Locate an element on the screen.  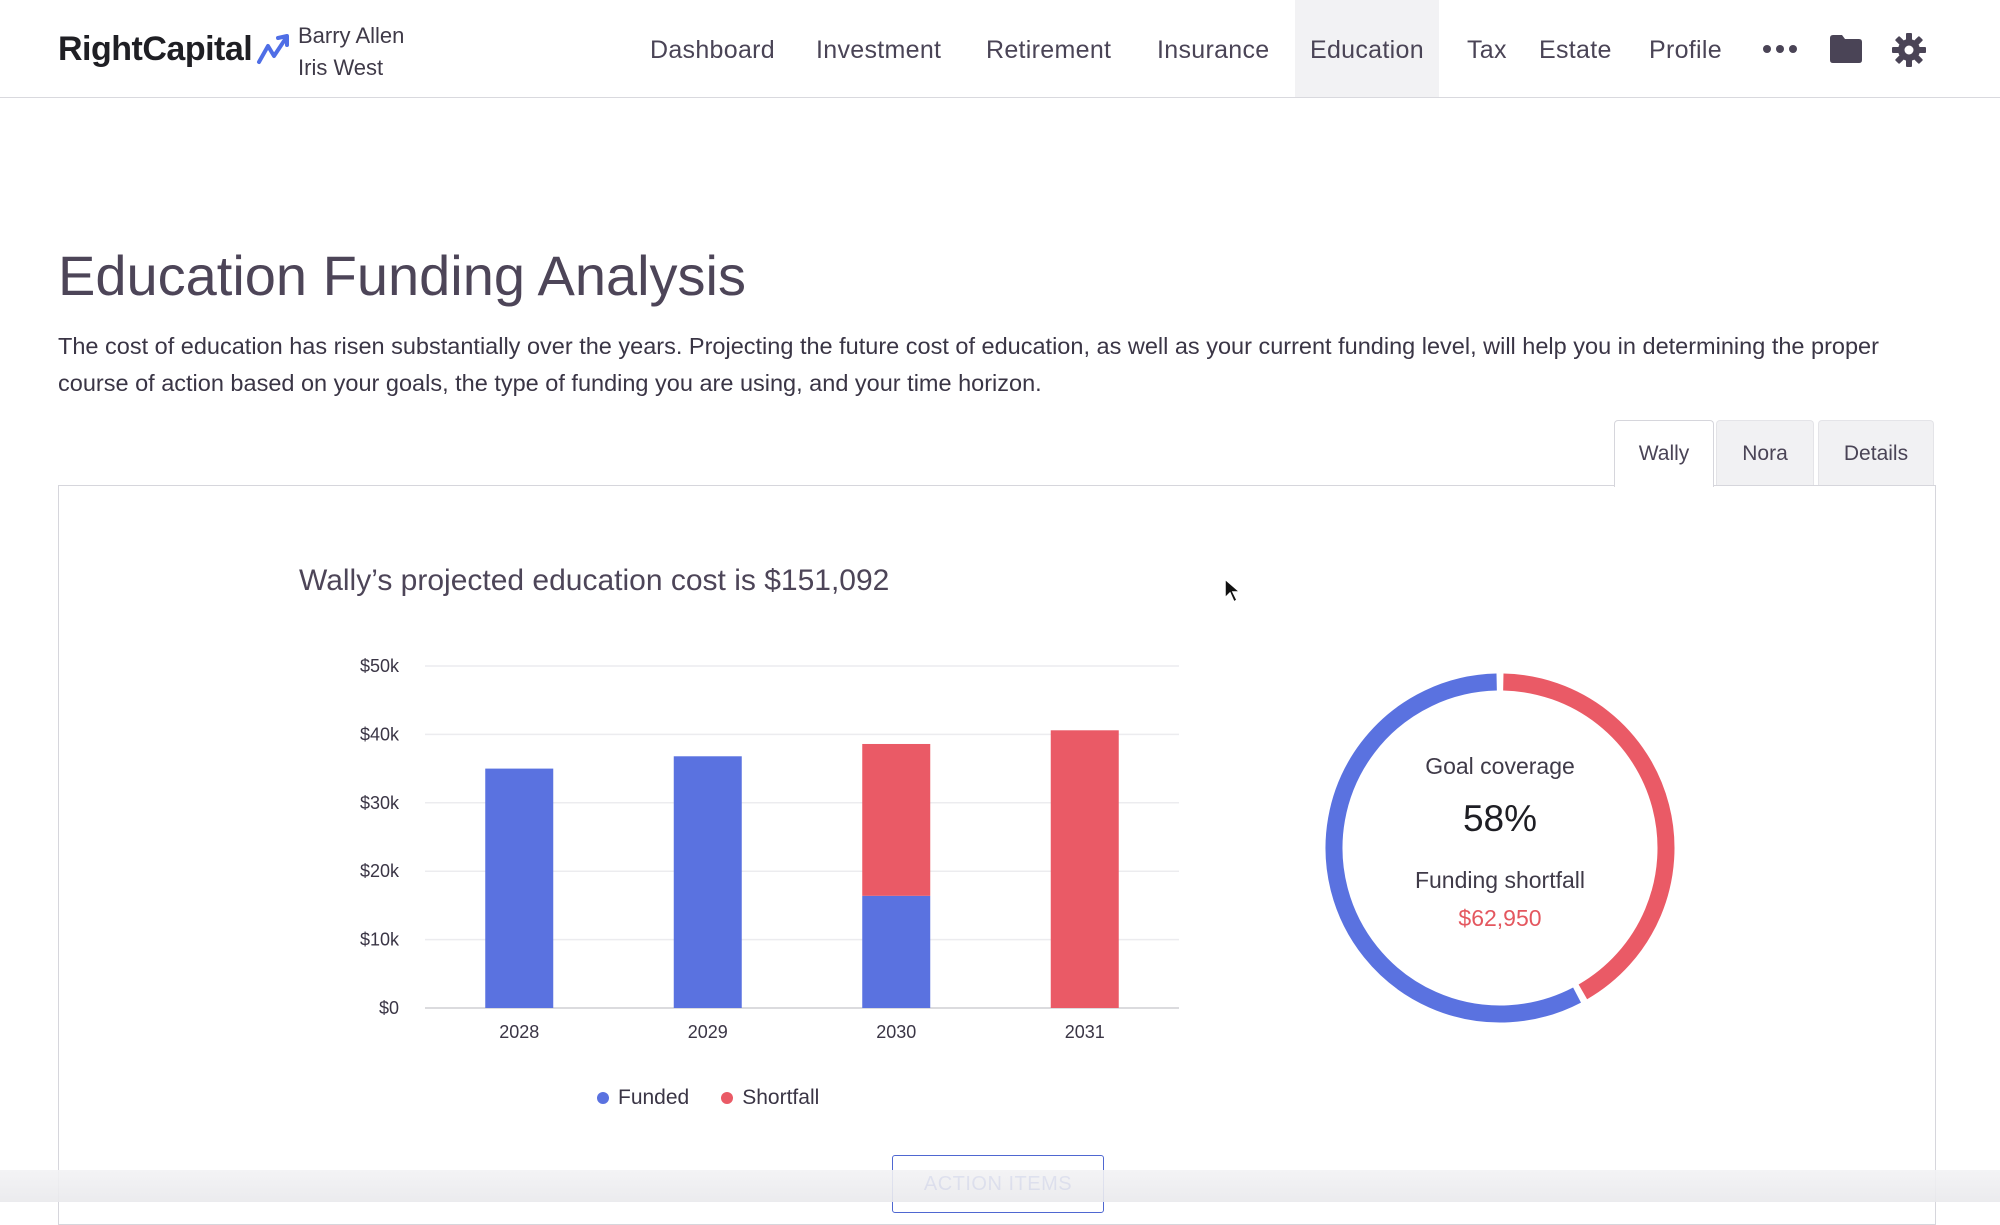
y-tick-label: $40k is located at coordinates (380, 734).